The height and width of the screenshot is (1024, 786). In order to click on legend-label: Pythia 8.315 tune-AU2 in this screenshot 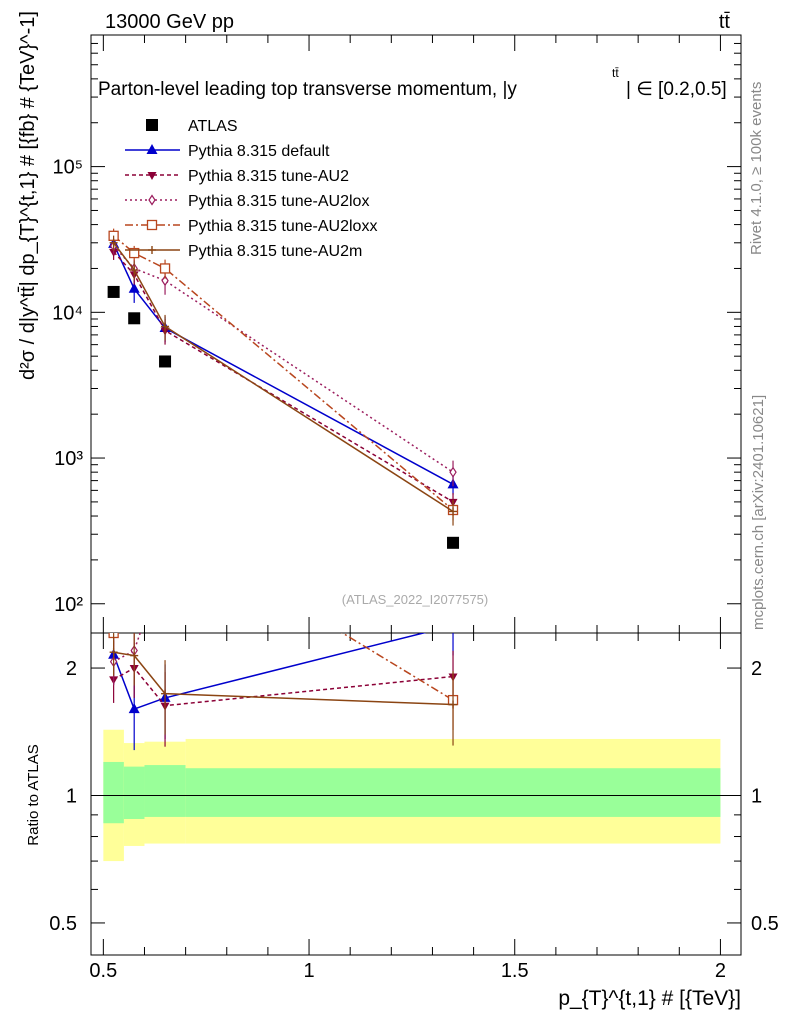, I will do `click(268, 176)`.